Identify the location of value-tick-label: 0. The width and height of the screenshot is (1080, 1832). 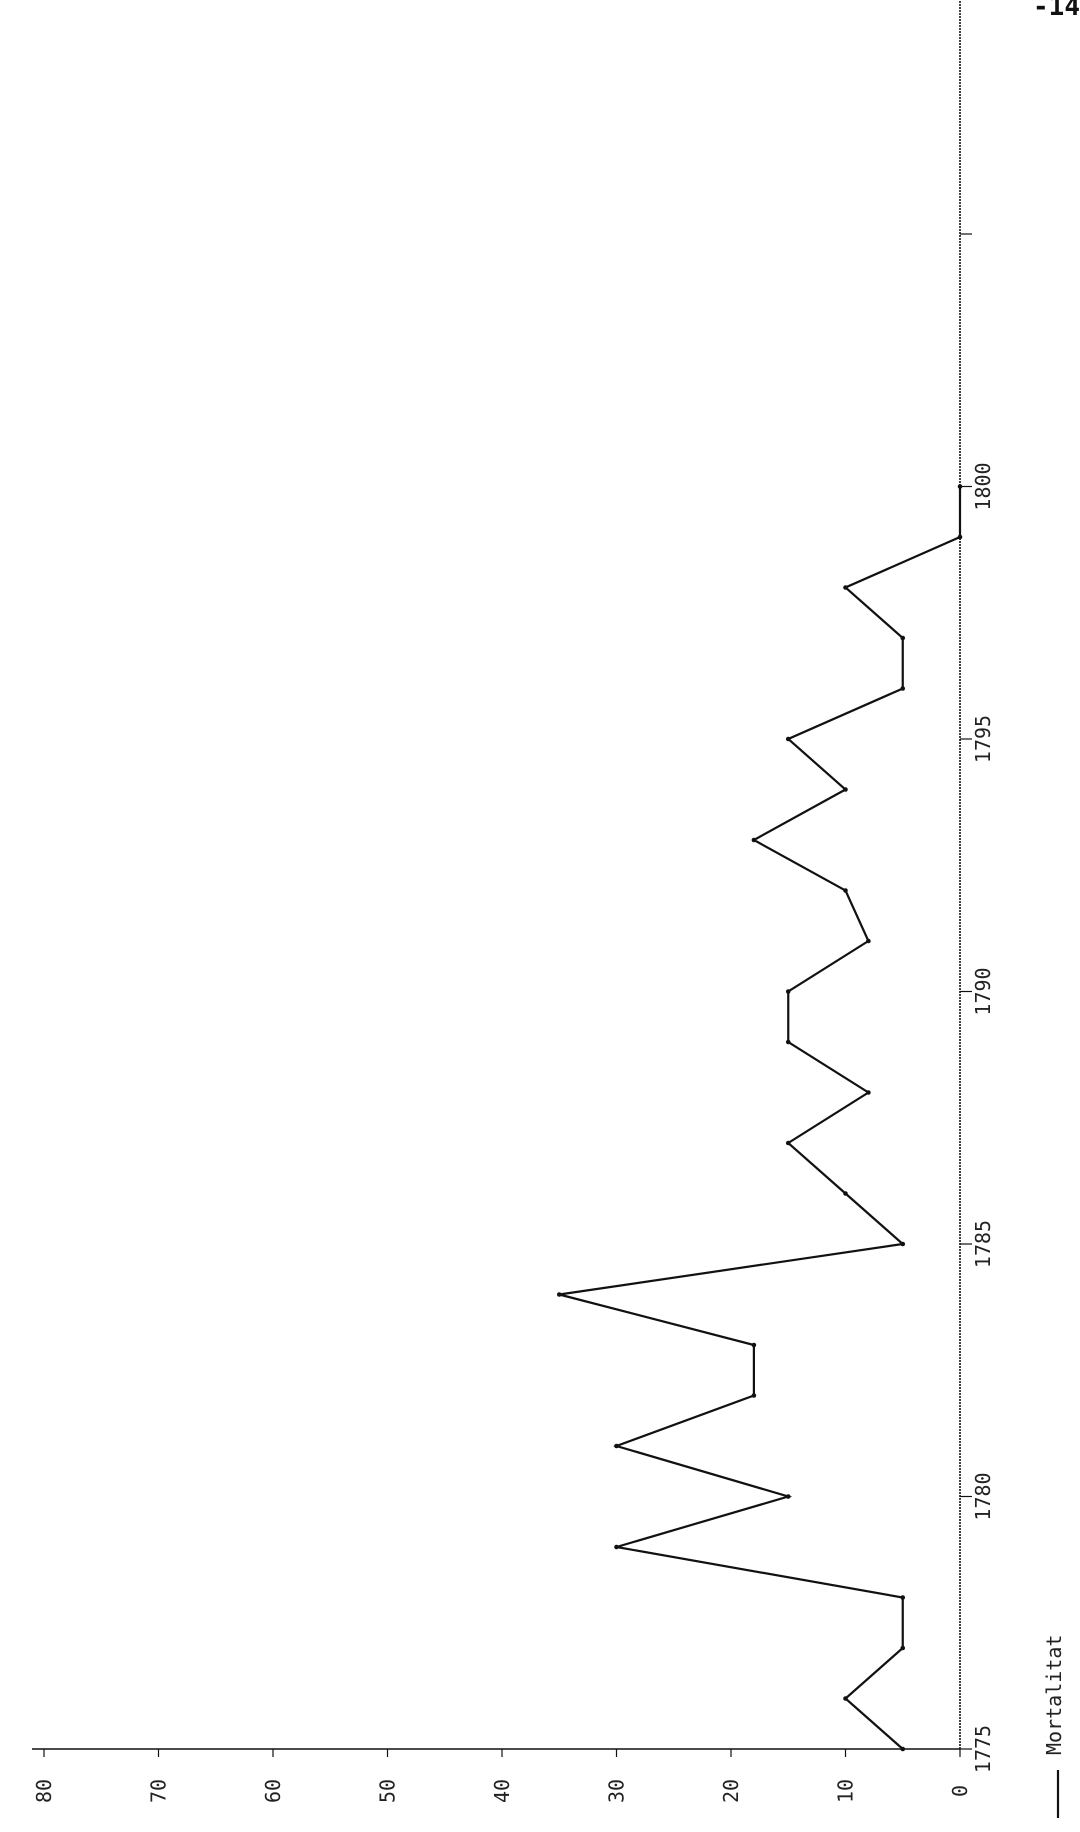
(960, 1791).